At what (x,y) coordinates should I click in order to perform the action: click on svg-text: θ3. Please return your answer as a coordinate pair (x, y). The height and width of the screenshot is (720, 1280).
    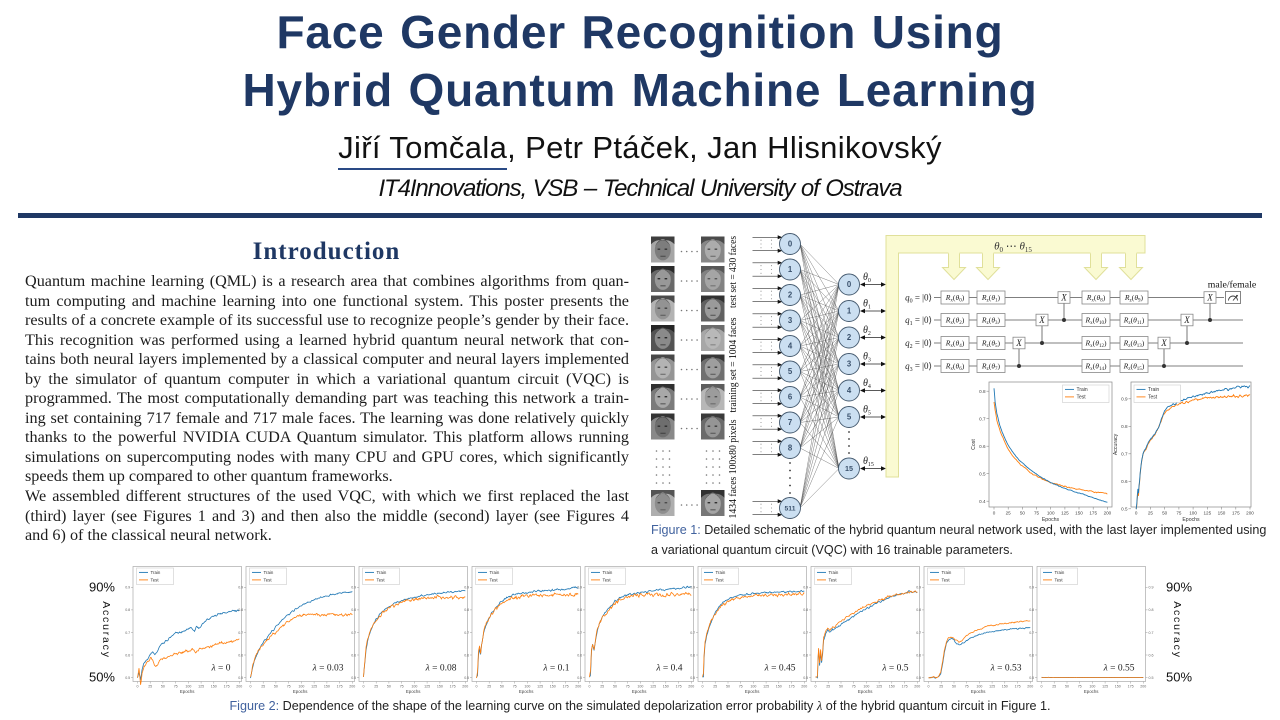
    Looking at the image, I should click on (867, 358).